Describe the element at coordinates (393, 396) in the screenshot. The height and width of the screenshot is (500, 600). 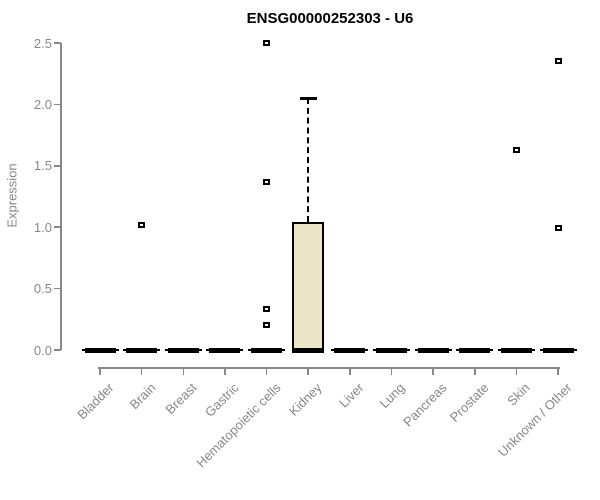
I see `x-tick-label: Lung` at that location.